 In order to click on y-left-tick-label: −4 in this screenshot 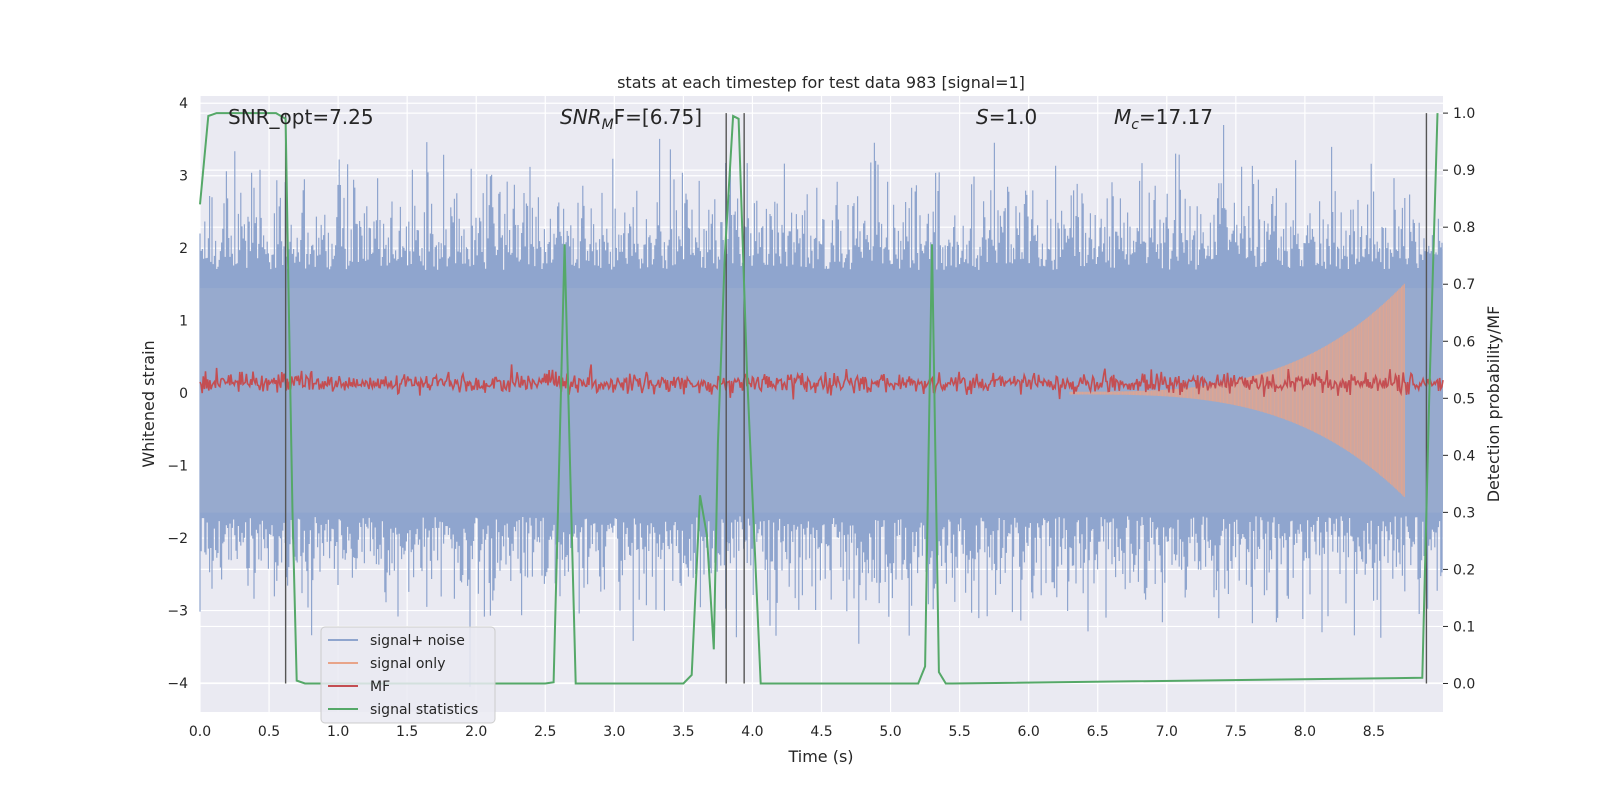, I will do `click(177, 684)`.